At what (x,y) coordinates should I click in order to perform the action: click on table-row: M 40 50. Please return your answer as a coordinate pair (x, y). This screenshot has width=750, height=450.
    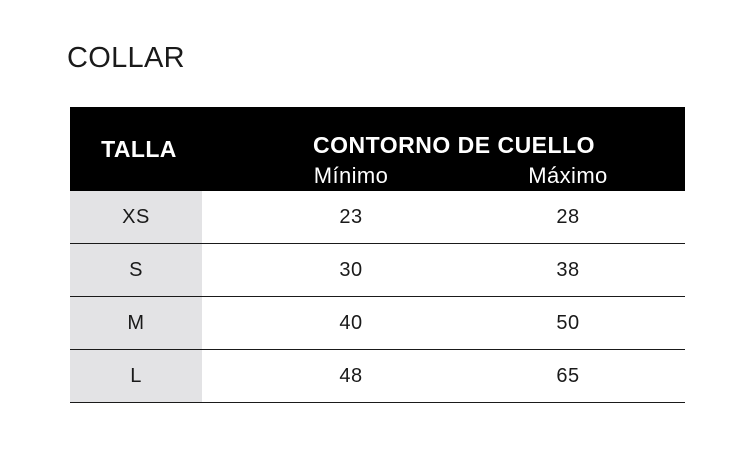
    Looking at the image, I should click on (377, 323).